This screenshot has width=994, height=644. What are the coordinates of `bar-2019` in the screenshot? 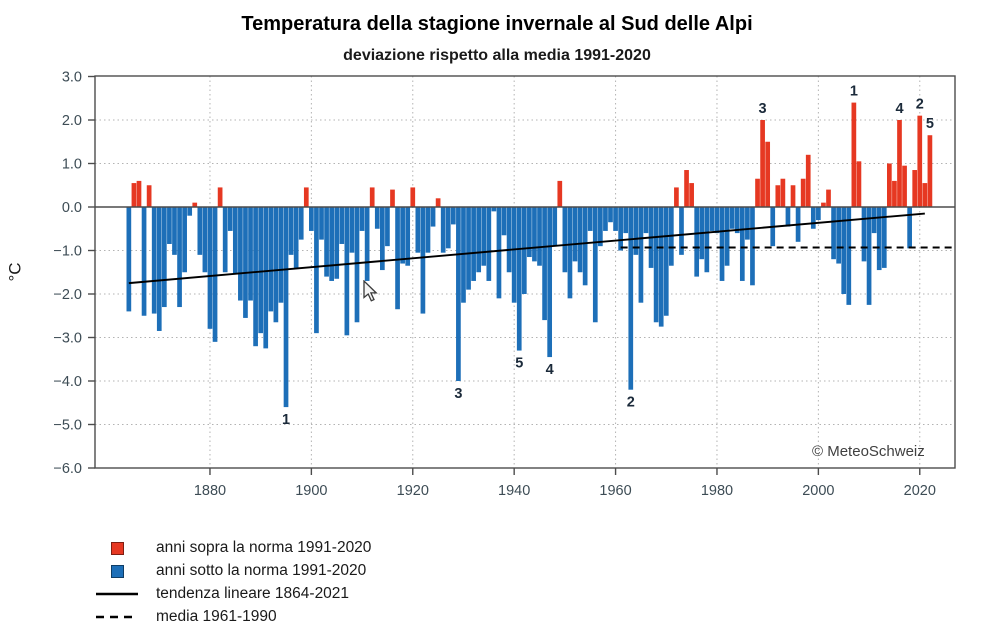 It's located at (915, 188).